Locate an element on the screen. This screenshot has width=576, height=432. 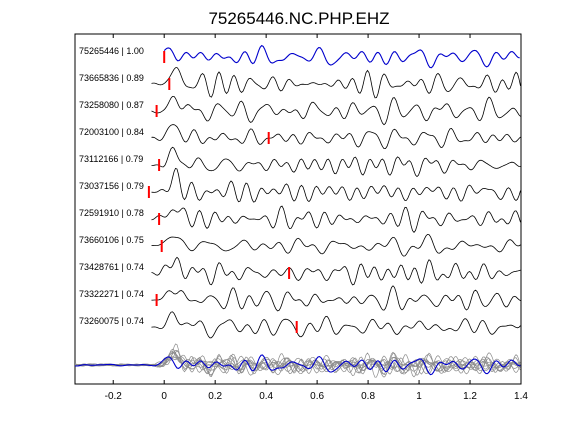
trace-label-7: 73660106 | 0.75 is located at coordinates (111, 240).